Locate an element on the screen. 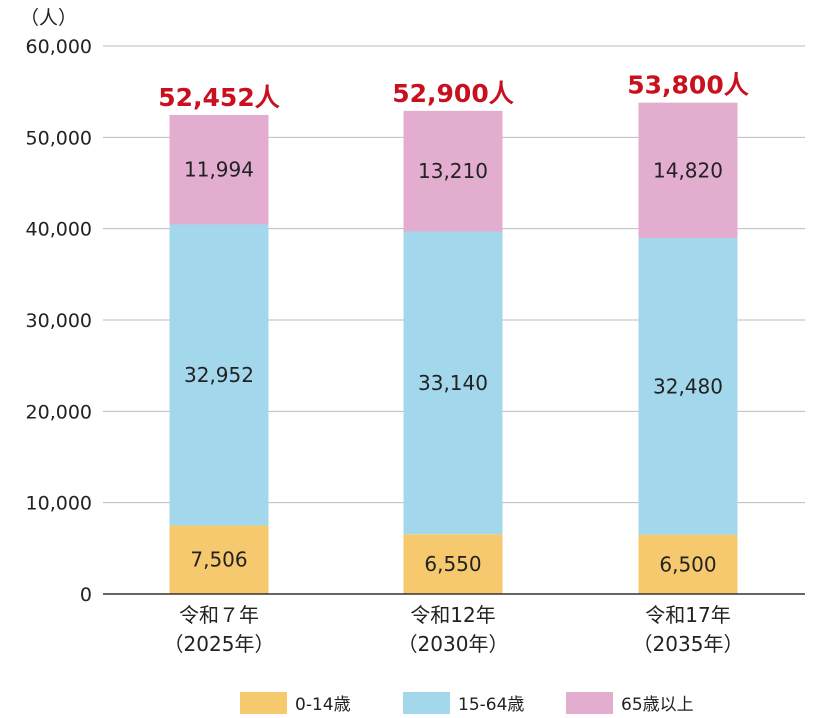 The image size is (816, 718). segment-value-label: 32,952 is located at coordinates (219, 375).